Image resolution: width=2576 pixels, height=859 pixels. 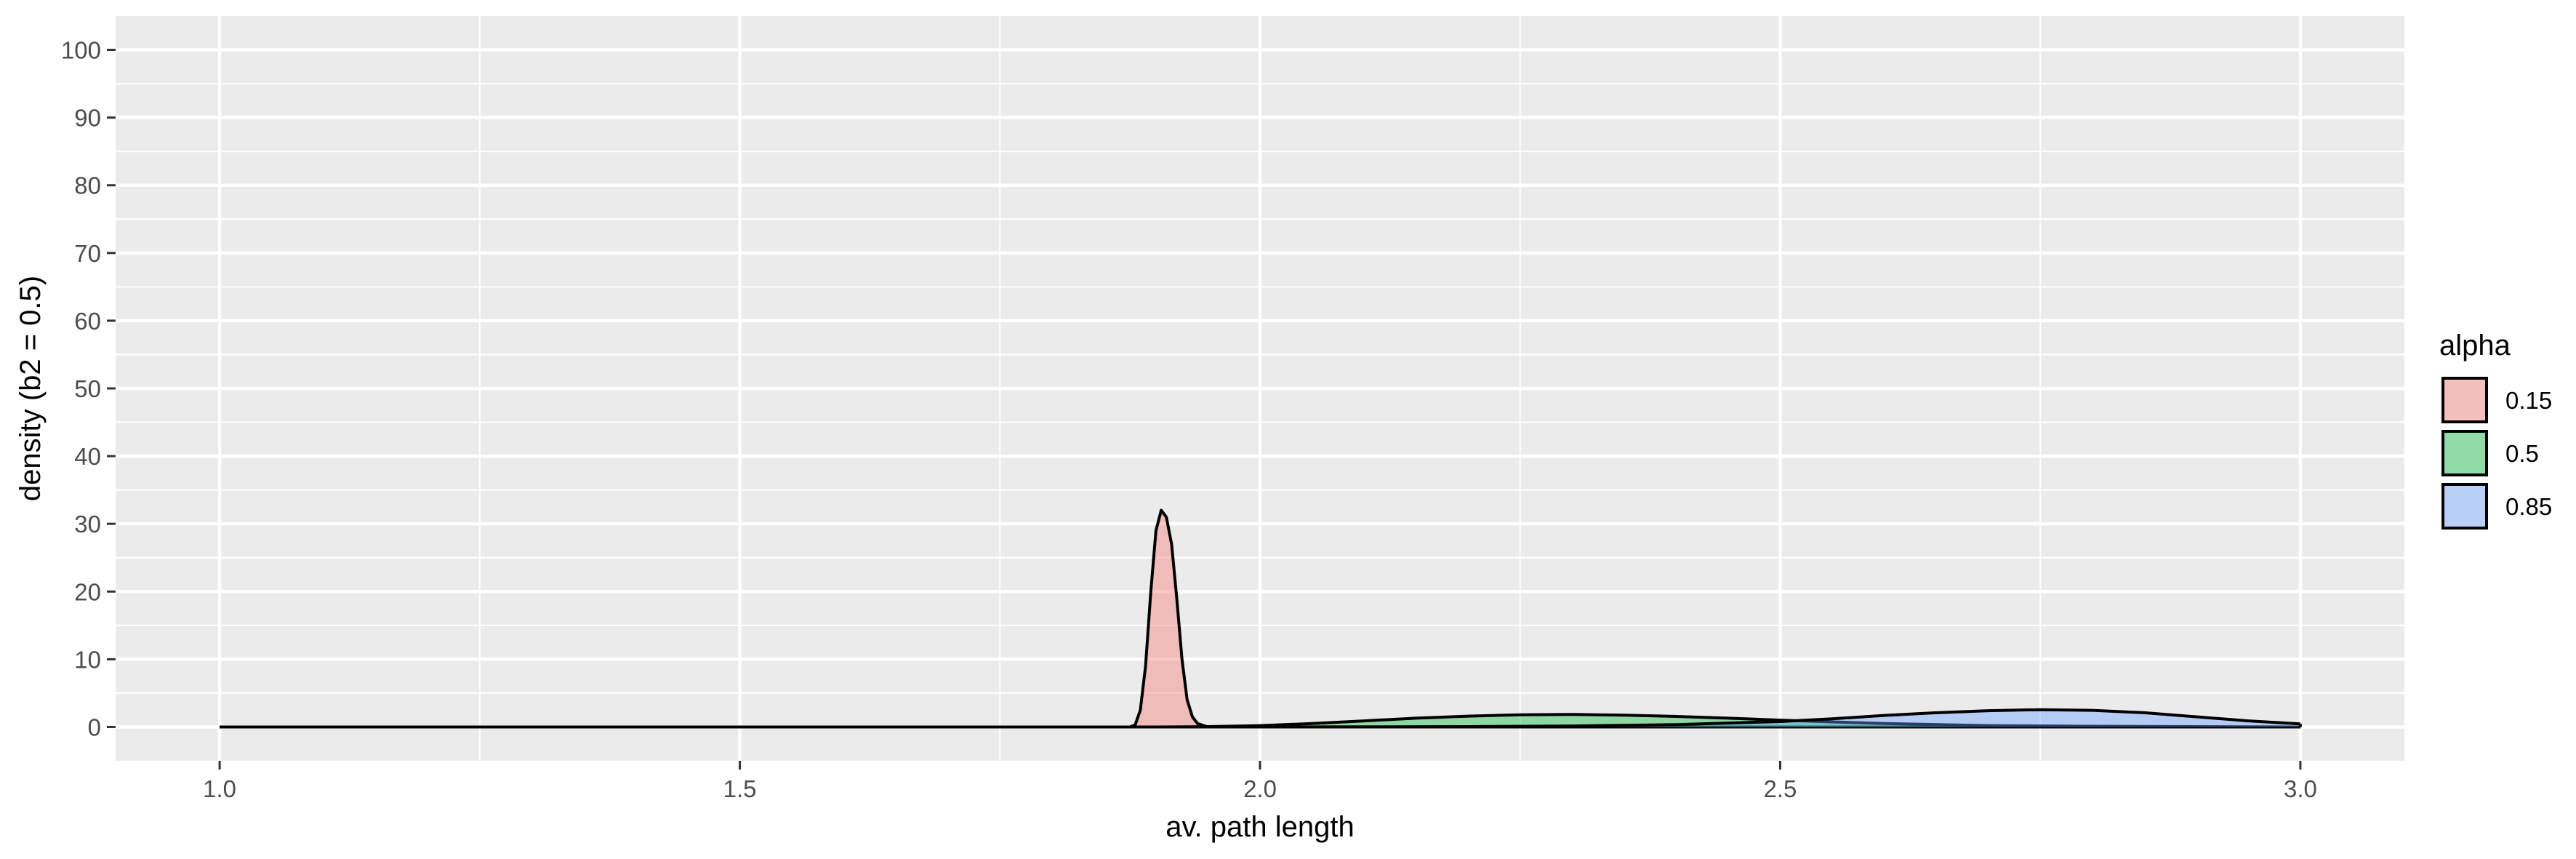 I want to click on y-tick-label: 90, so click(x=87, y=118).